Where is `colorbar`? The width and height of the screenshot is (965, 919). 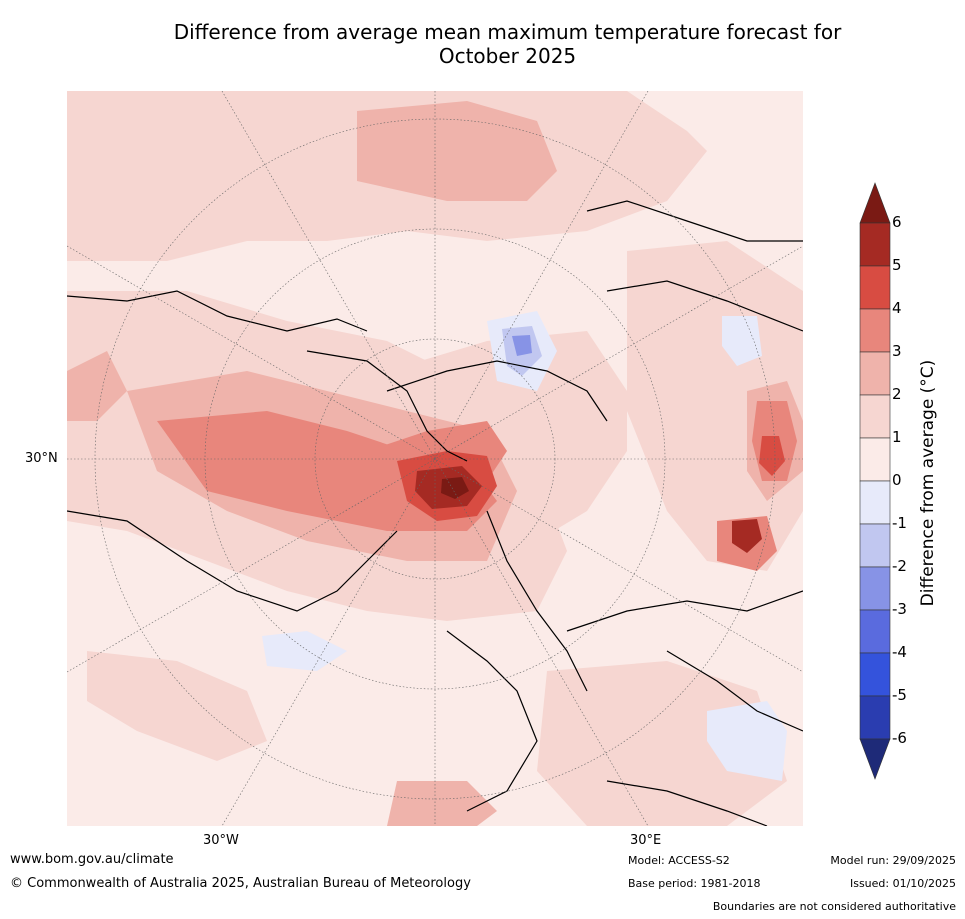 colorbar is located at coordinates (875, 481).